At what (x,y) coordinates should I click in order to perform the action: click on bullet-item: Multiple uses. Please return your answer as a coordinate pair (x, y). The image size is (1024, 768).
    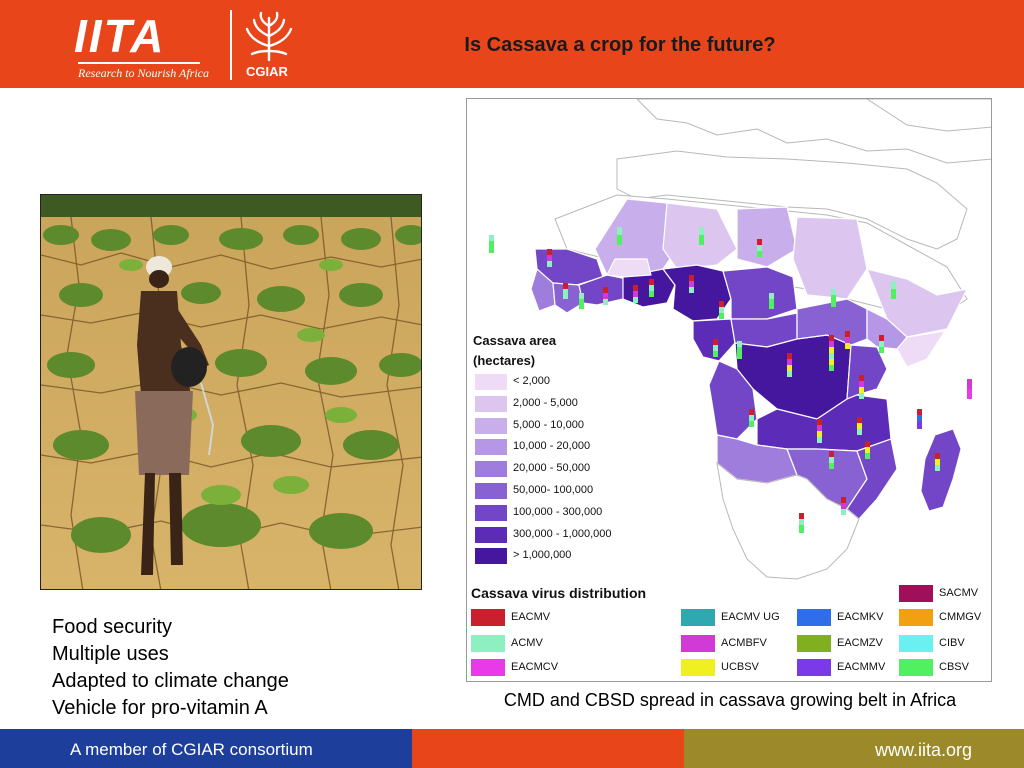
    Looking at the image, I should click on (110, 654).